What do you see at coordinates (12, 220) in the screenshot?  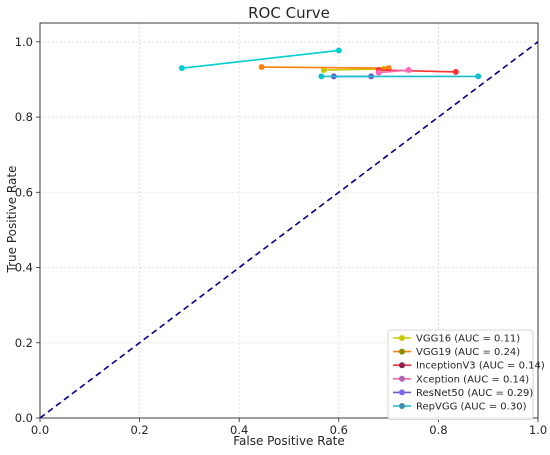 I see `y-axis-label: True Positive Rate` at bounding box center [12, 220].